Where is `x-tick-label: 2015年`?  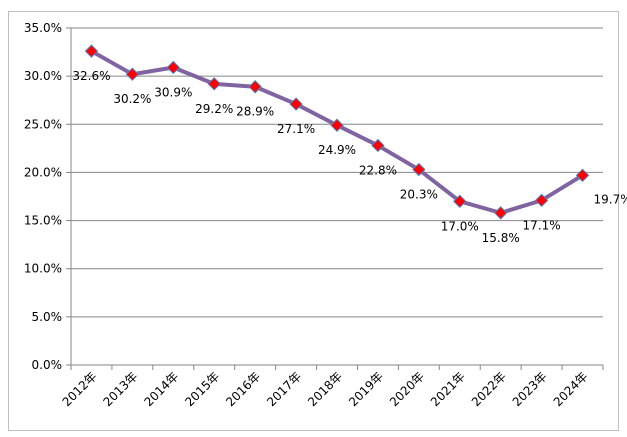
x-tick-label: 2015年 is located at coordinates (202, 389).